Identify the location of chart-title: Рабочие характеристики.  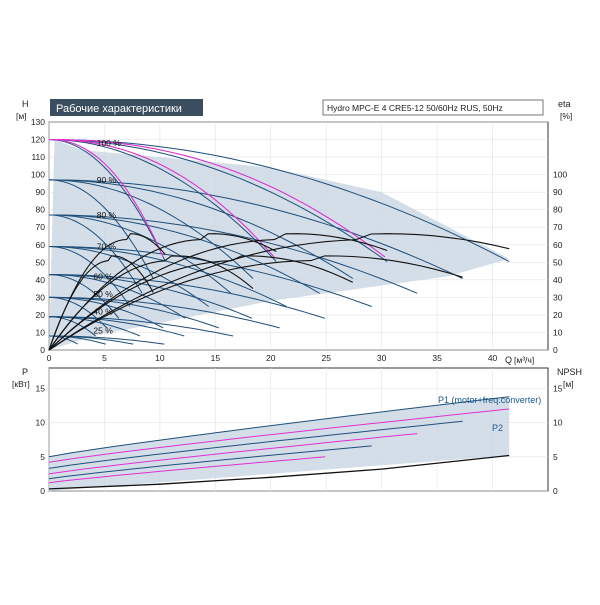
(119, 109).